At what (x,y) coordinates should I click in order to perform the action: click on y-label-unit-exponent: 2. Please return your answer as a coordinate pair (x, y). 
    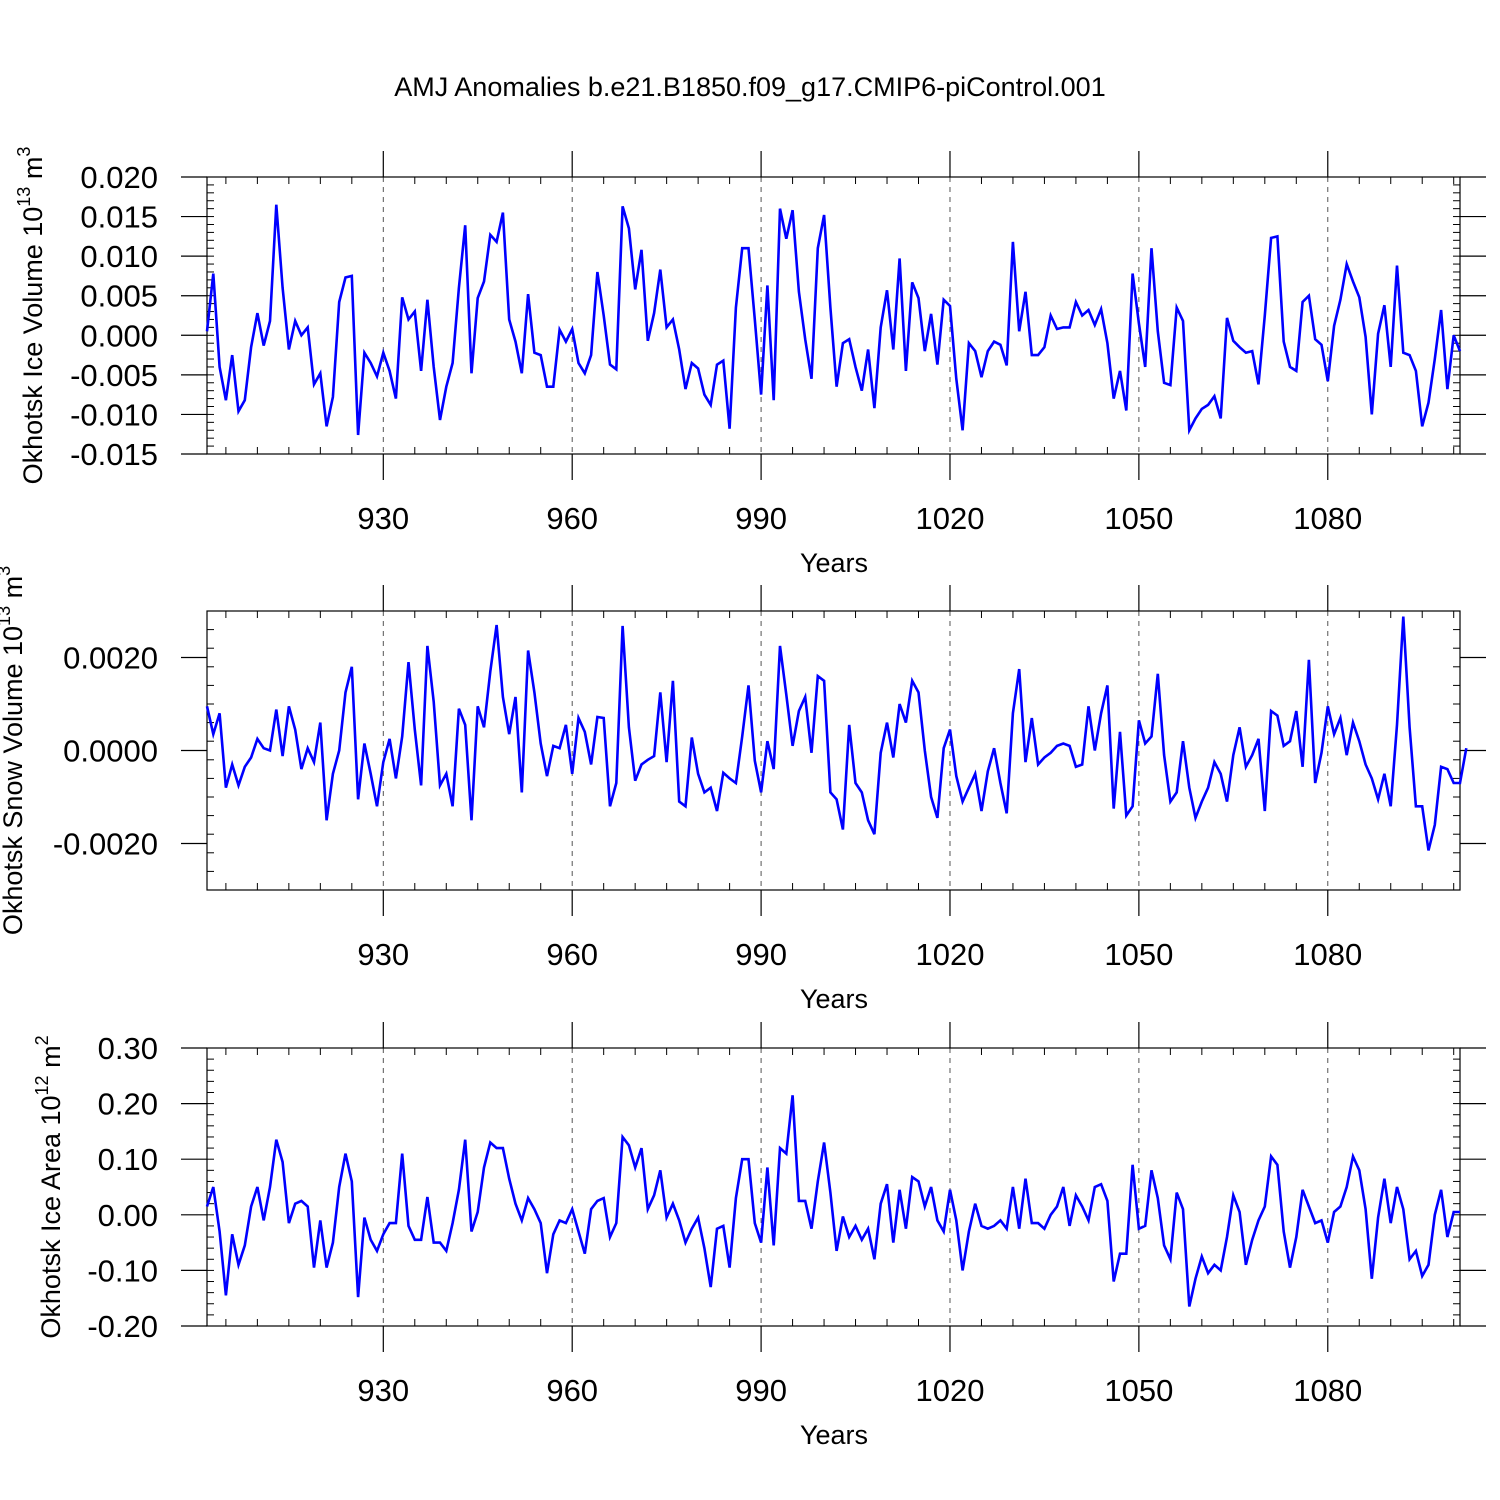
    Looking at the image, I should click on (42, 1040).